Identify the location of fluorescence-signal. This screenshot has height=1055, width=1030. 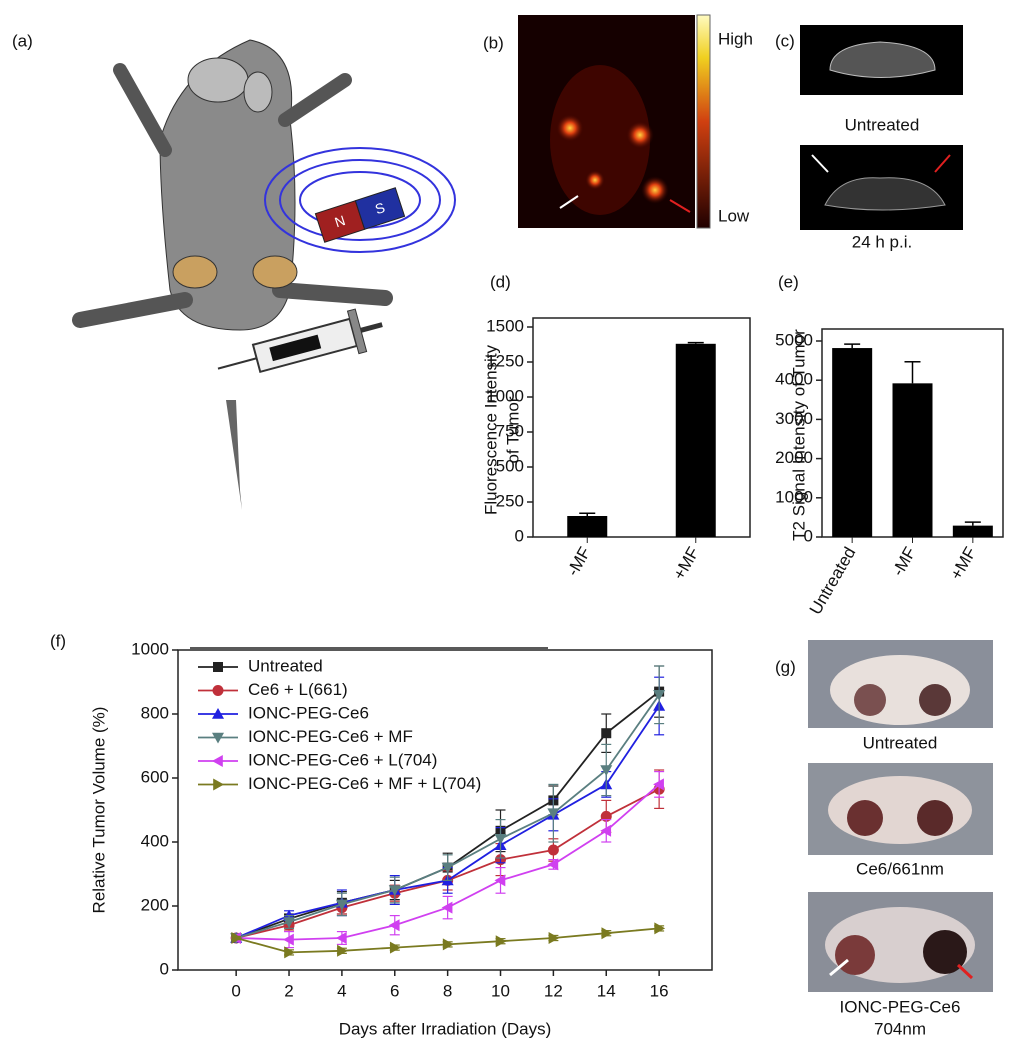
(620, 140).